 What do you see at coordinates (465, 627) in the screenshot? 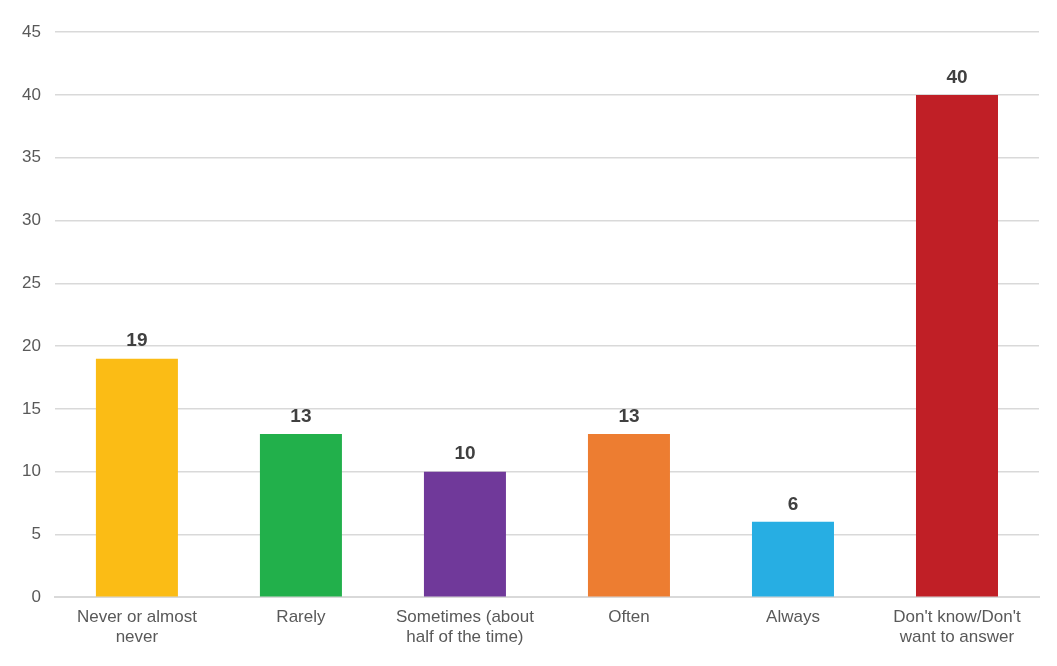
I see `x-tick-label: Sometimes (about half of the time)` at bounding box center [465, 627].